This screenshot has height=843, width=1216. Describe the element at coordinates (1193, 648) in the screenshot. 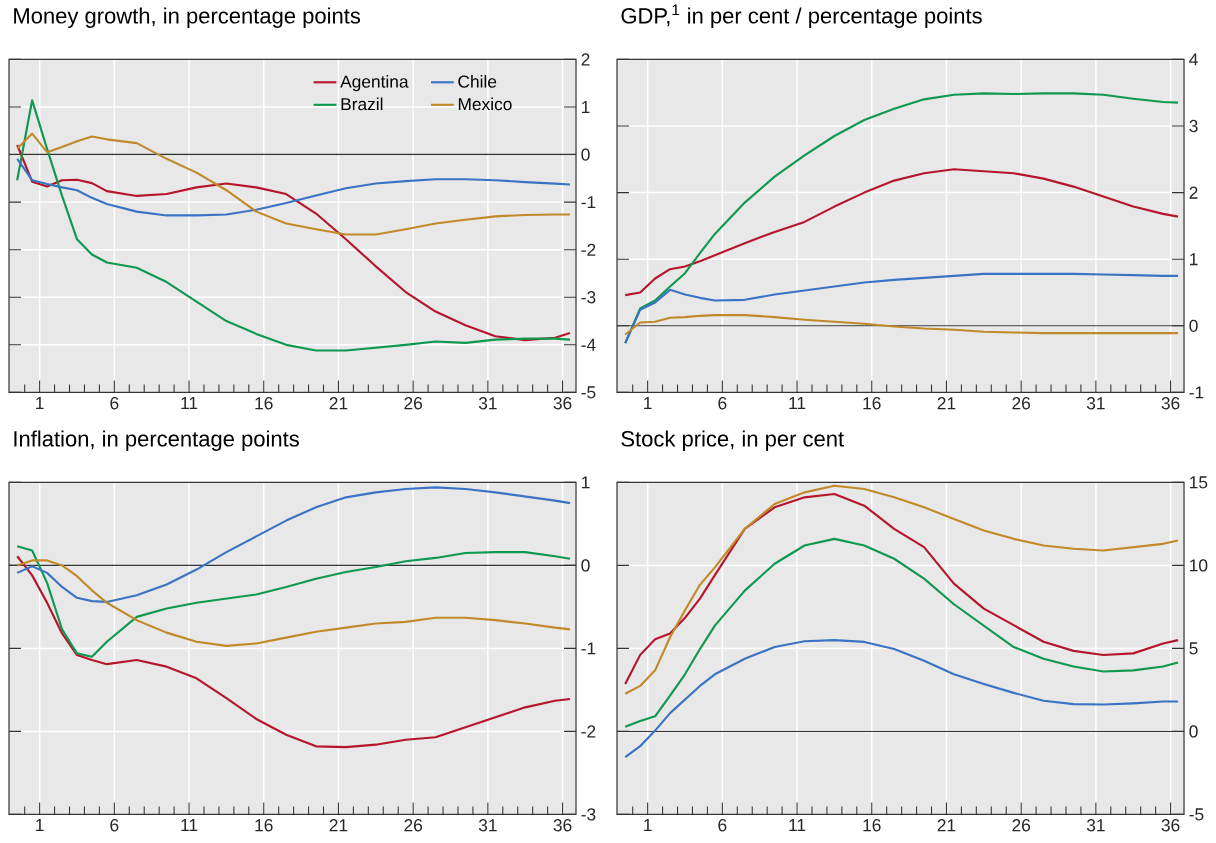

I see `y-tick-label: 5` at that location.